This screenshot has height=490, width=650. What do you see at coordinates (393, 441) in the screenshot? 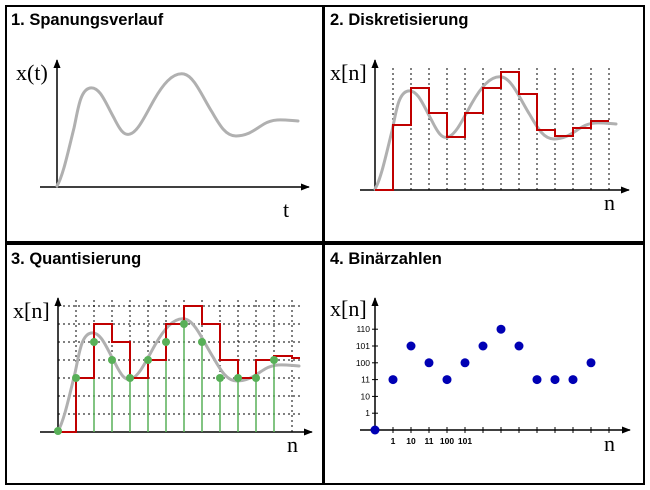
I see `x-tick-label: 1` at bounding box center [393, 441].